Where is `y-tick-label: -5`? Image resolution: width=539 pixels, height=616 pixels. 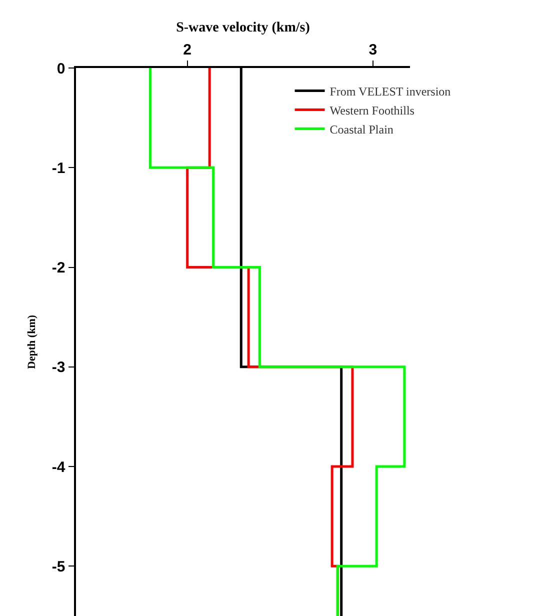
y-tick-label: -5 is located at coordinates (59, 567).